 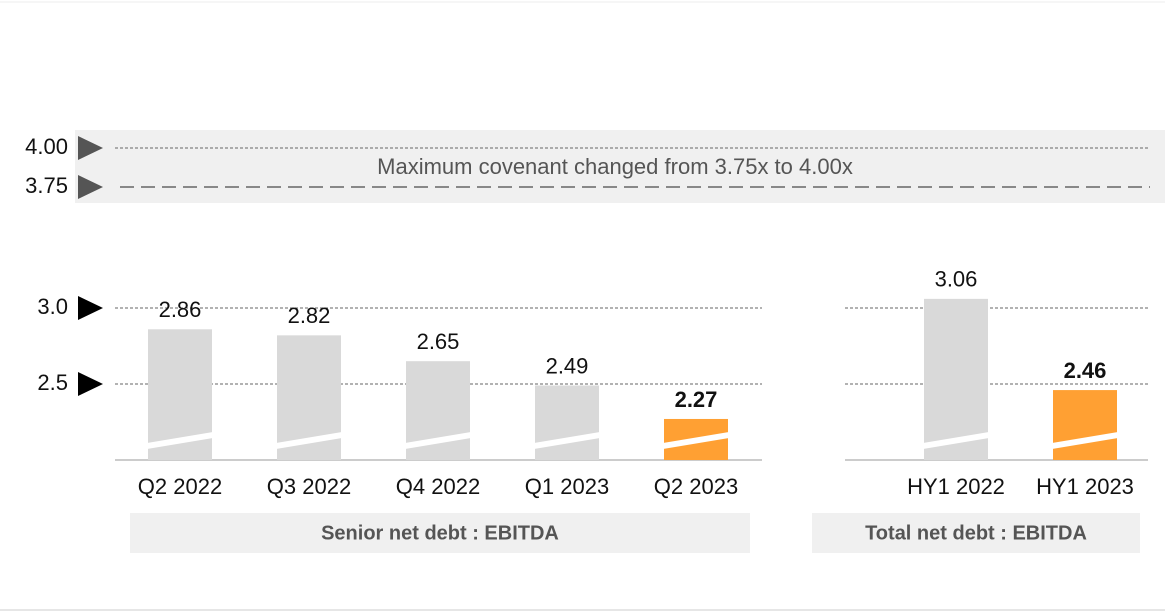 I want to click on value-label: 2.65, so click(x=438, y=341).